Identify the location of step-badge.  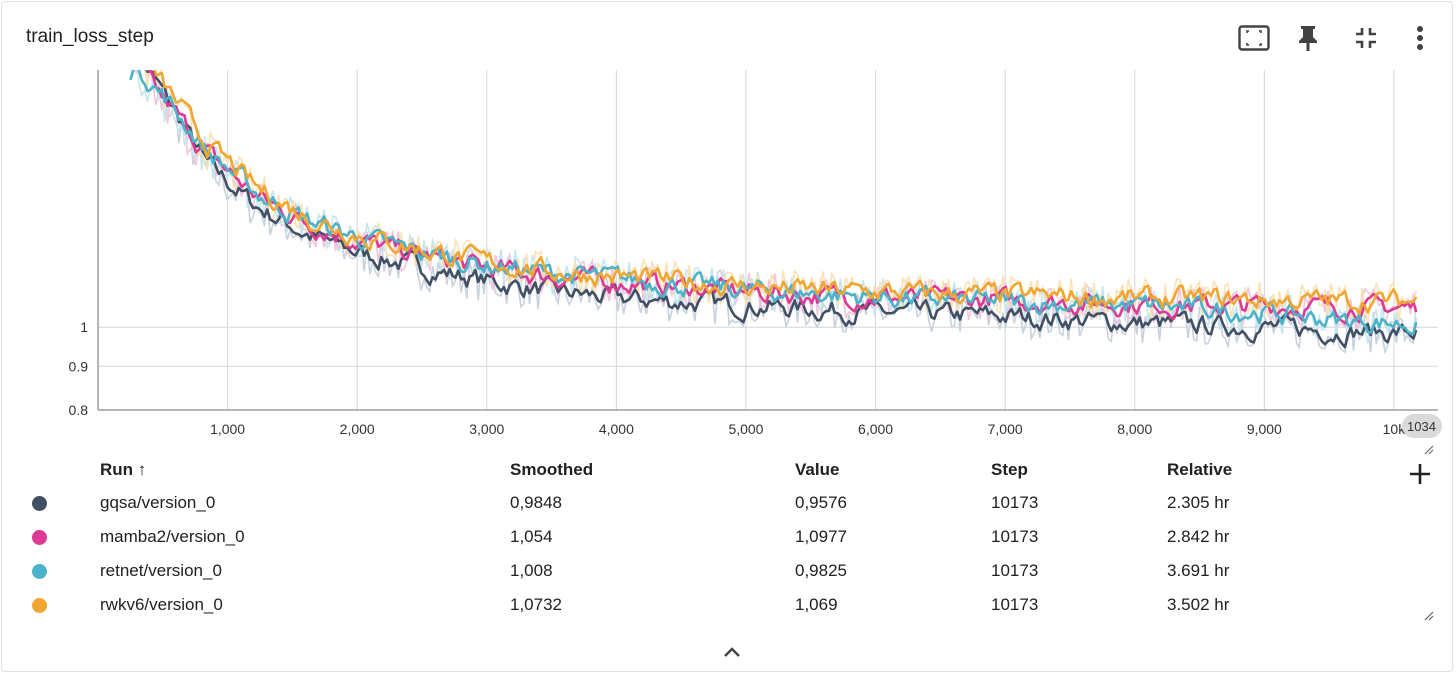
(1422, 426).